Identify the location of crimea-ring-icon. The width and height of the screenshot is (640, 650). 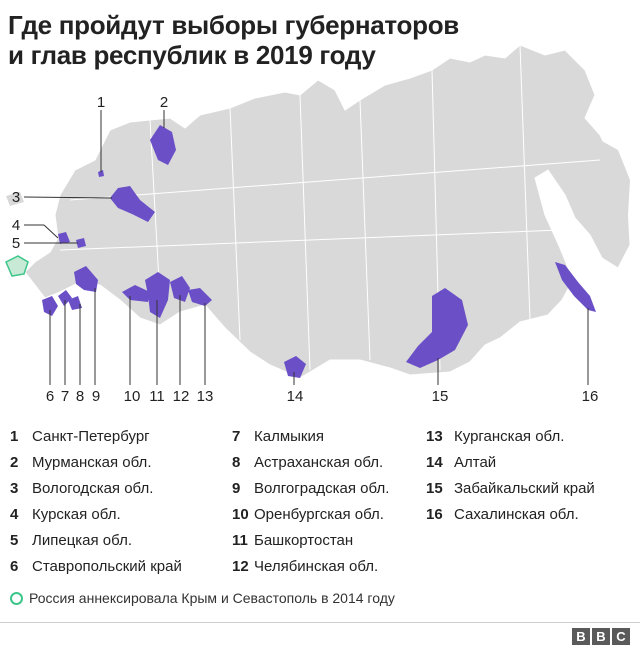
(16, 598).